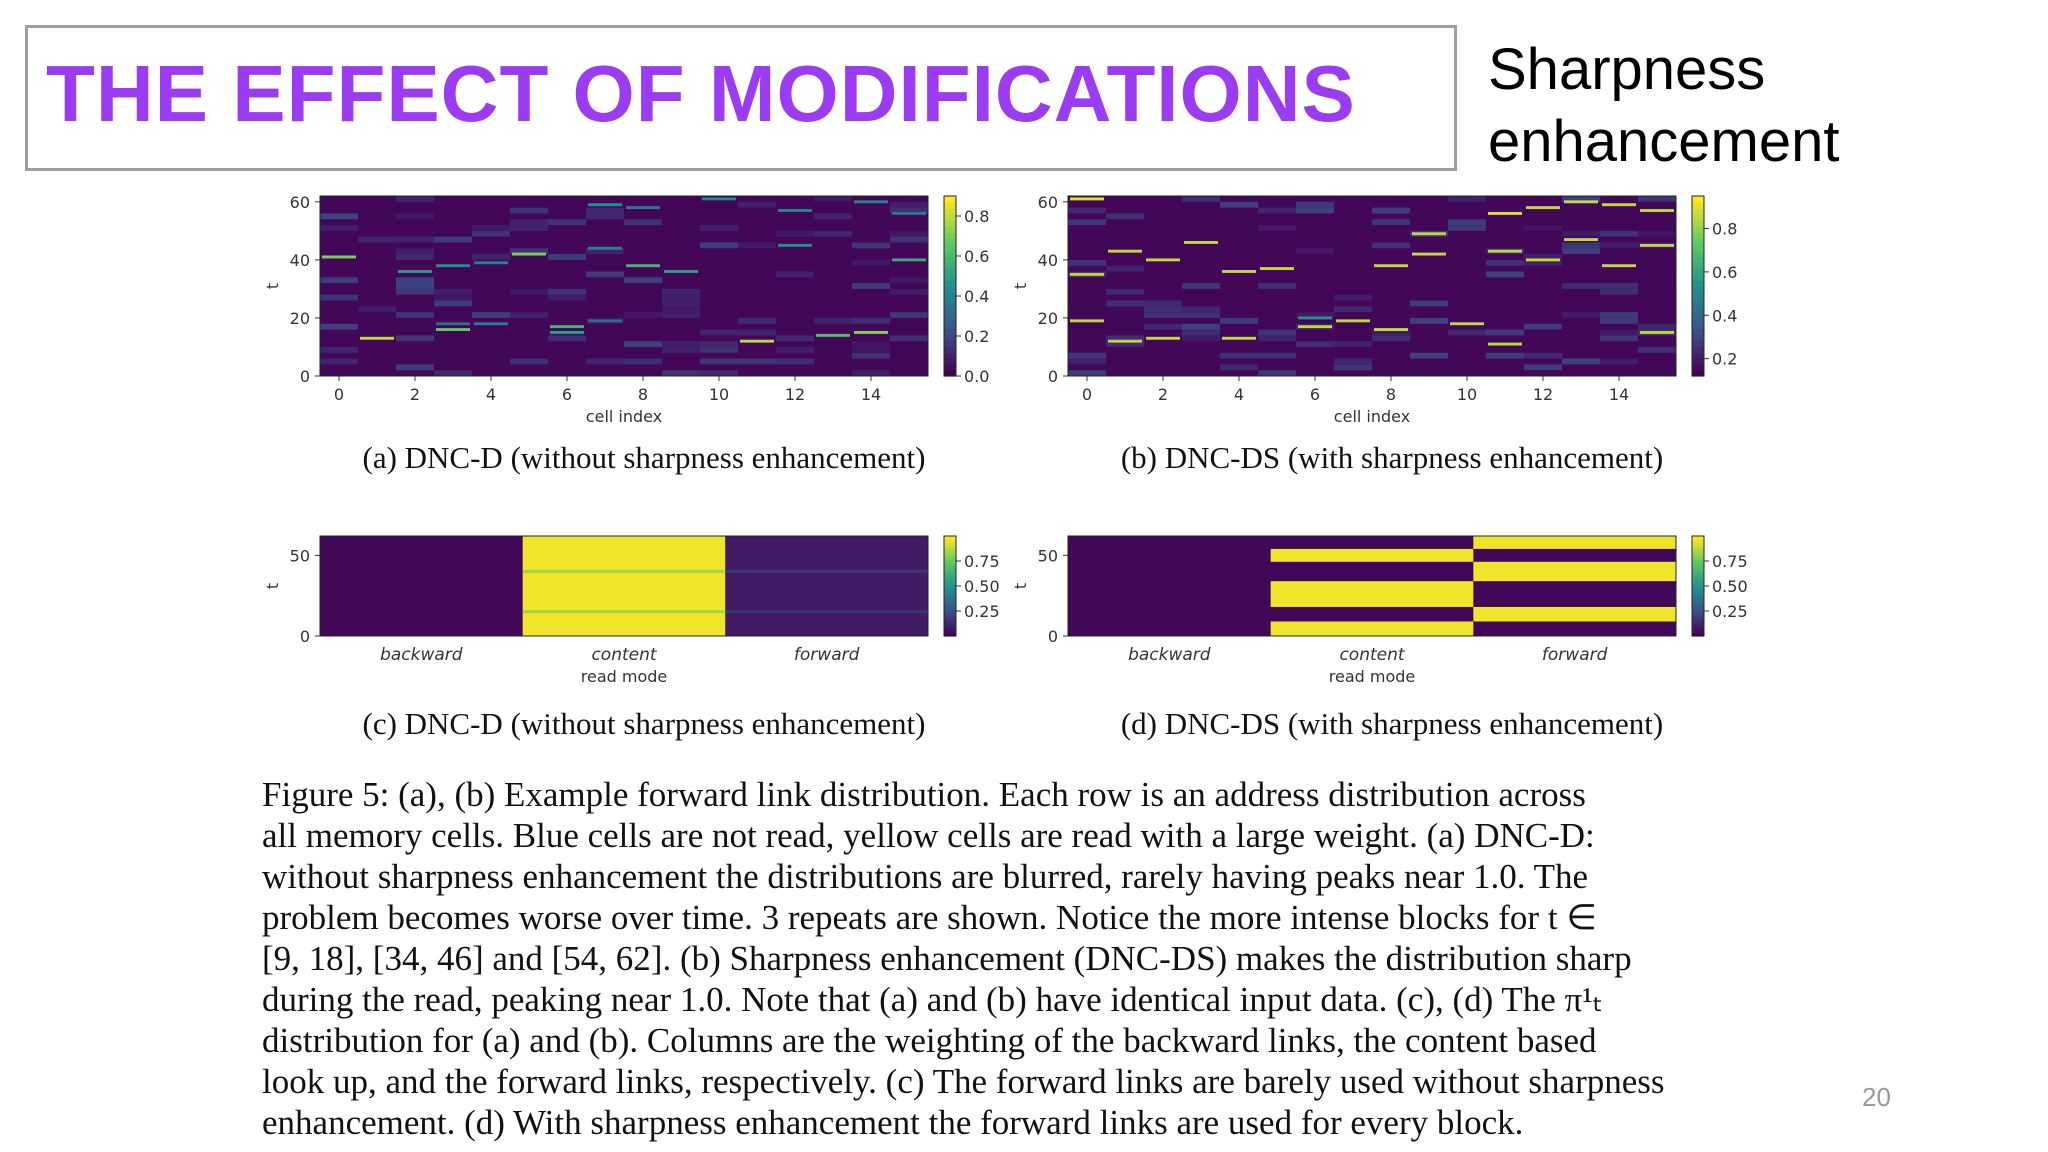 The image size is (2048, 1152). I want to click on colorbar-tick-label: 0.6, so click(1724, 272).